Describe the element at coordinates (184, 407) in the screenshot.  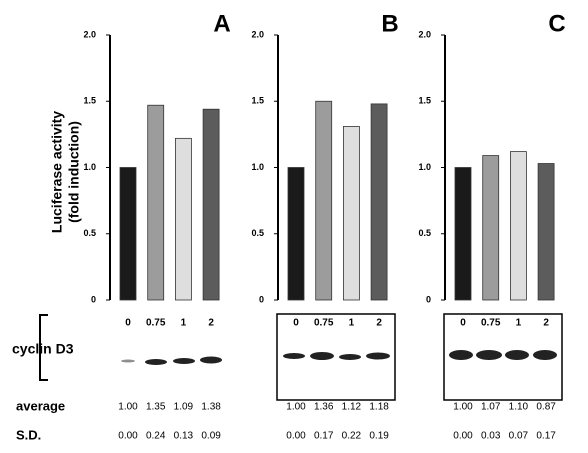
I see `table-cell: 1.09` at that location.